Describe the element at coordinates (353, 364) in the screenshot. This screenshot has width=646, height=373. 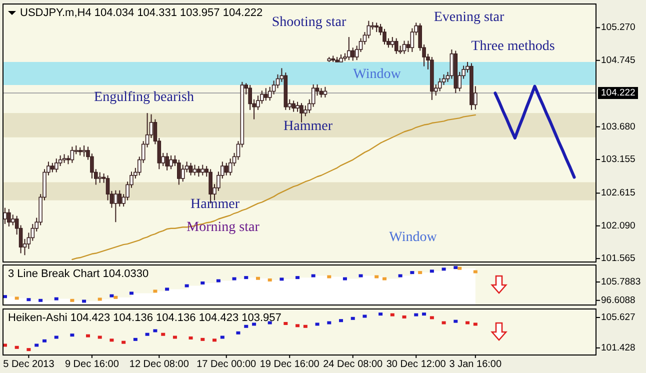
I see `x-tick-label: 24 Dec 08:00` at that location.